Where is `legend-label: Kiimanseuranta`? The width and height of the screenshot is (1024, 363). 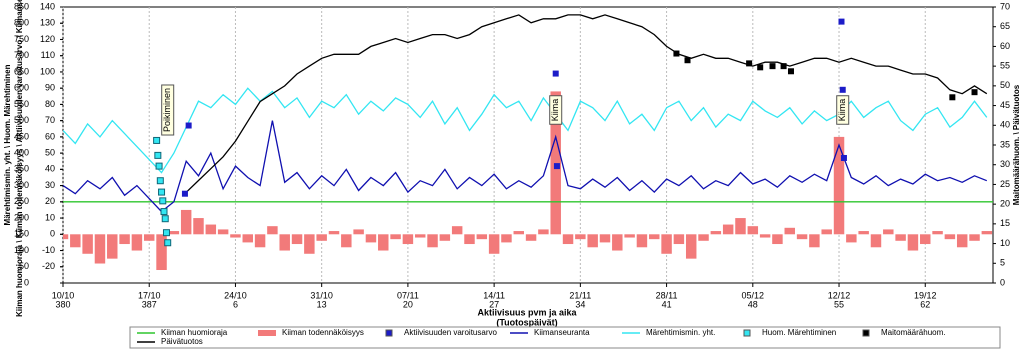 legend-label: Kiimanseuranta is located at coordinates (562, 332).